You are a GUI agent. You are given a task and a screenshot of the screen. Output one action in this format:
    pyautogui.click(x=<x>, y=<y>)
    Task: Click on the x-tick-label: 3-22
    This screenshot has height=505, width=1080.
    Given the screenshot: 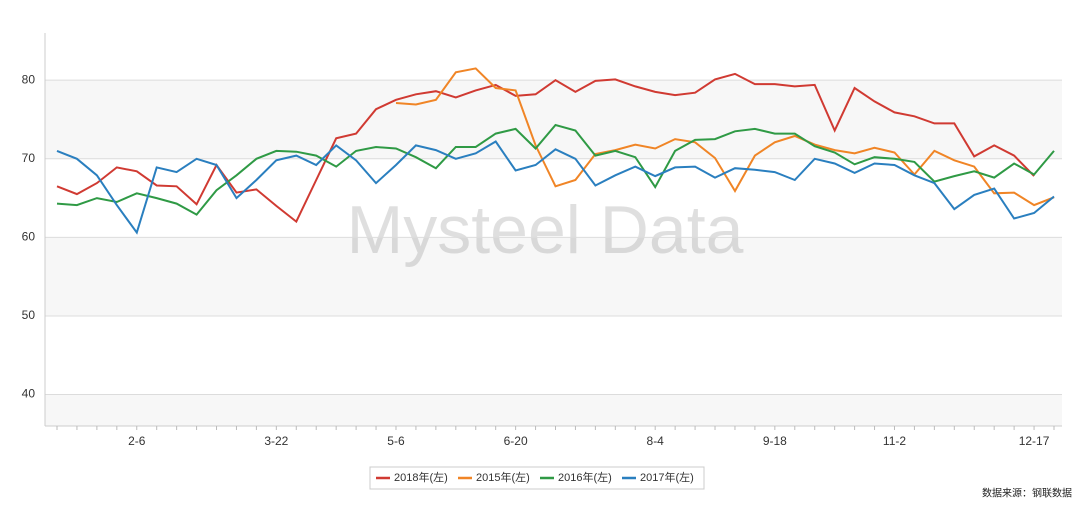 What is the action you would take?
    pyautogui.click(x=276, y=441)
    